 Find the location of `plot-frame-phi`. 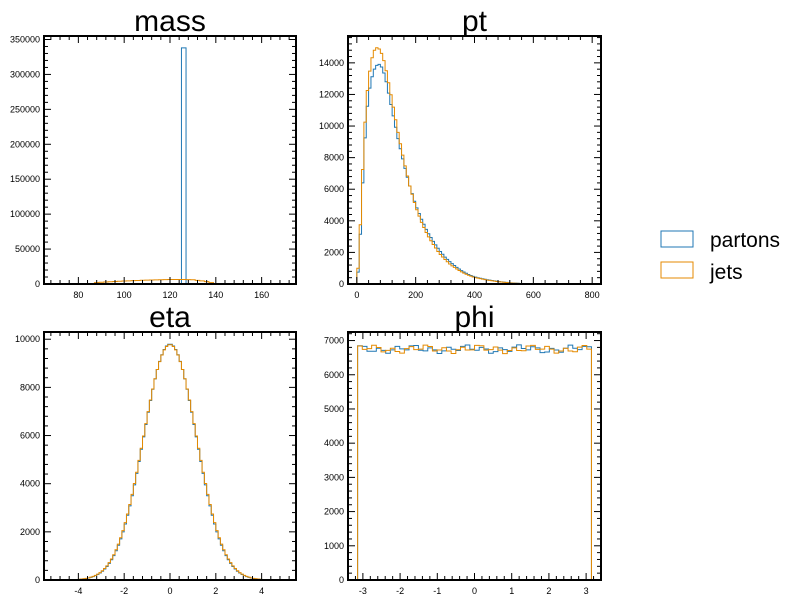

plot-frame-phi is located at coordinates (474, 456).